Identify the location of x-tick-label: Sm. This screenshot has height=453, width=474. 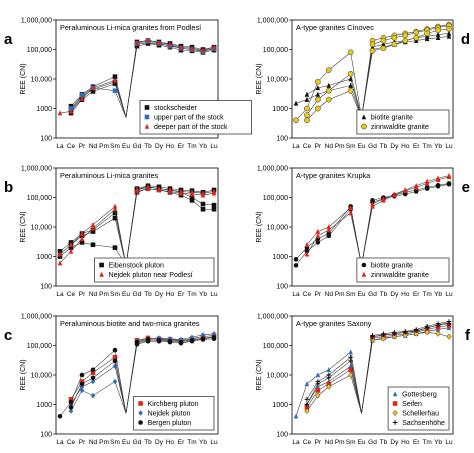
(115, 146).